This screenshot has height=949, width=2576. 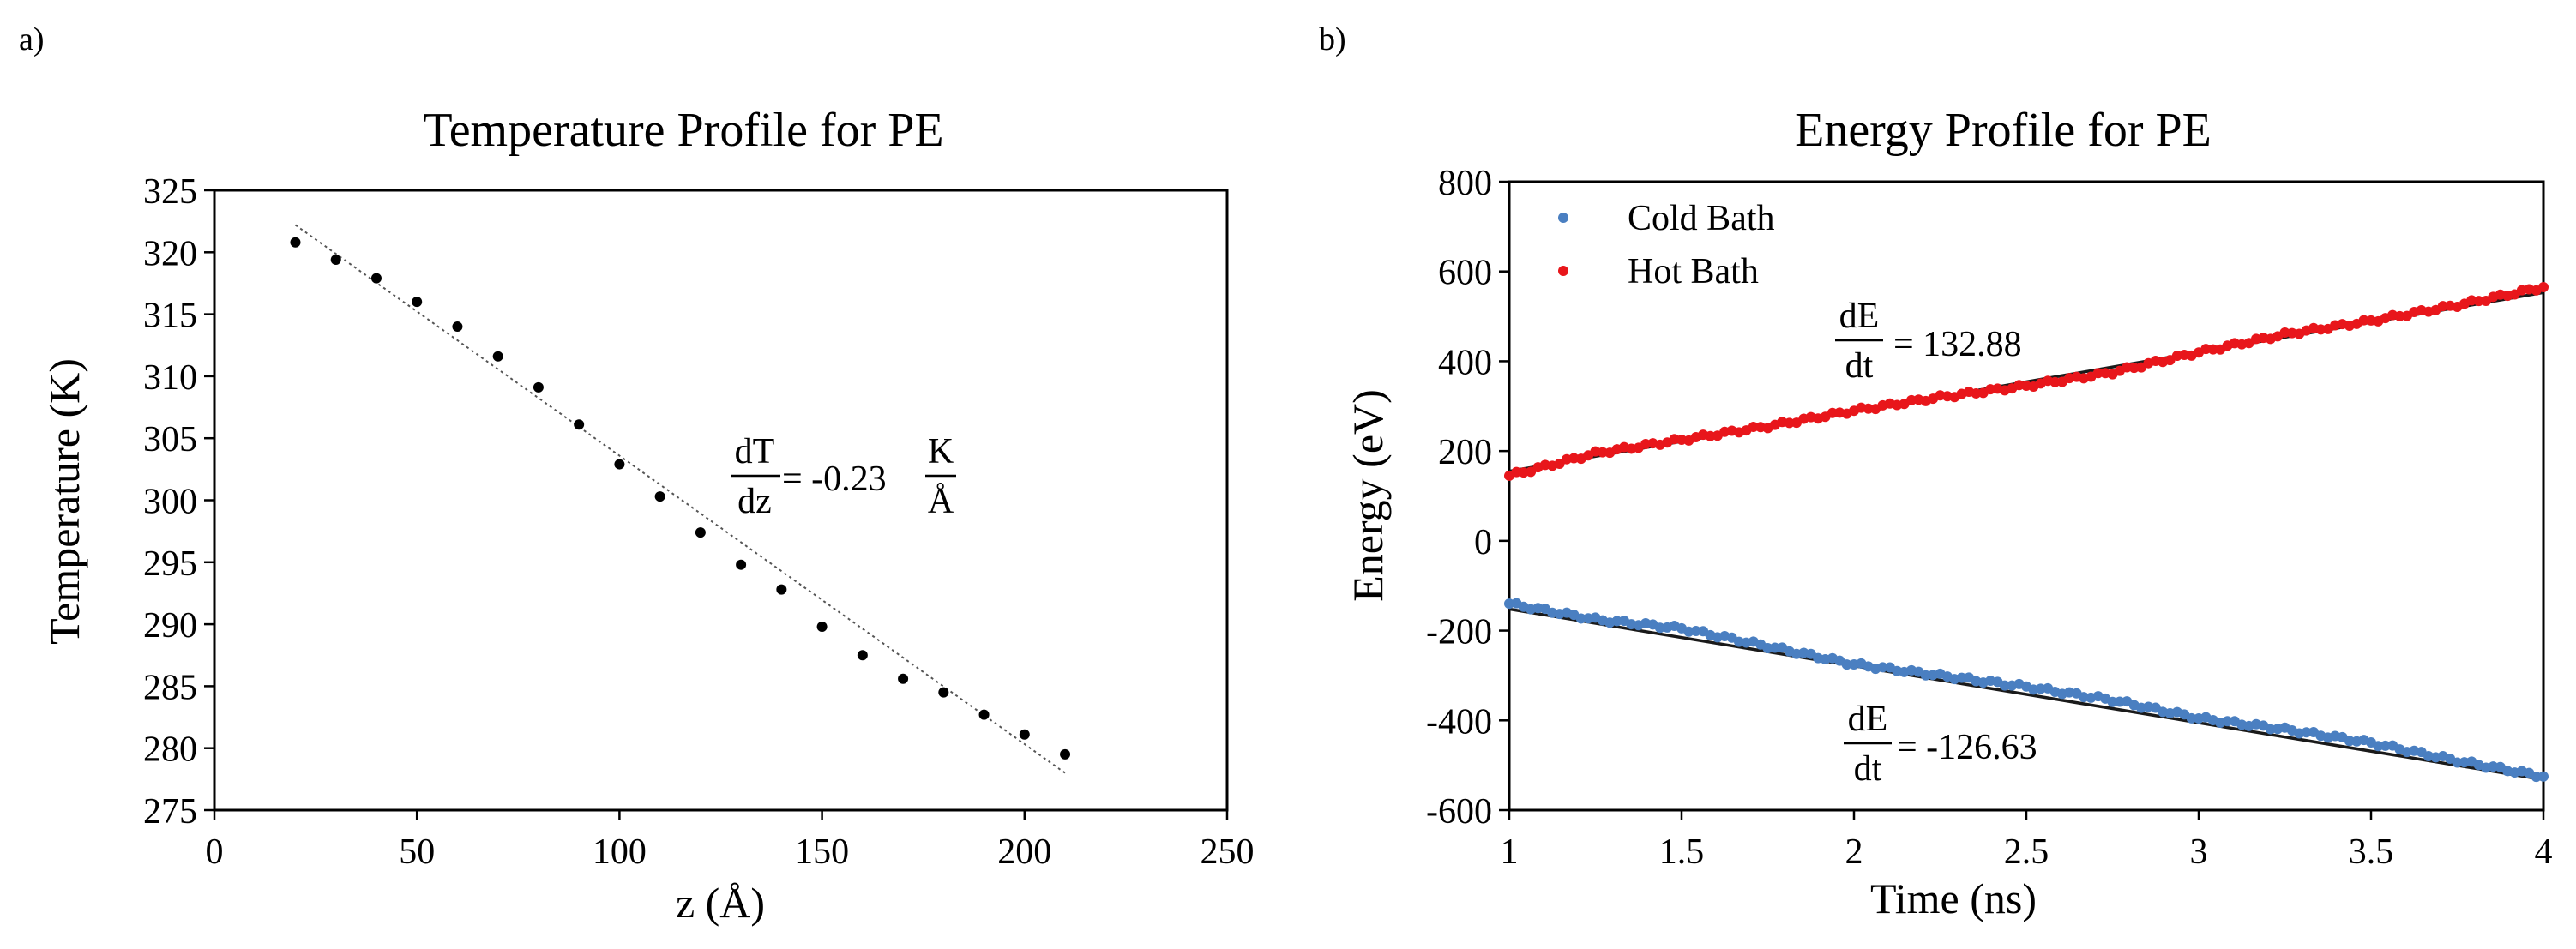 What do you see at coordinates (2544, 852) in the screenshot?
I see `x-tick-label: 4` at bounding box center [2544, 852].